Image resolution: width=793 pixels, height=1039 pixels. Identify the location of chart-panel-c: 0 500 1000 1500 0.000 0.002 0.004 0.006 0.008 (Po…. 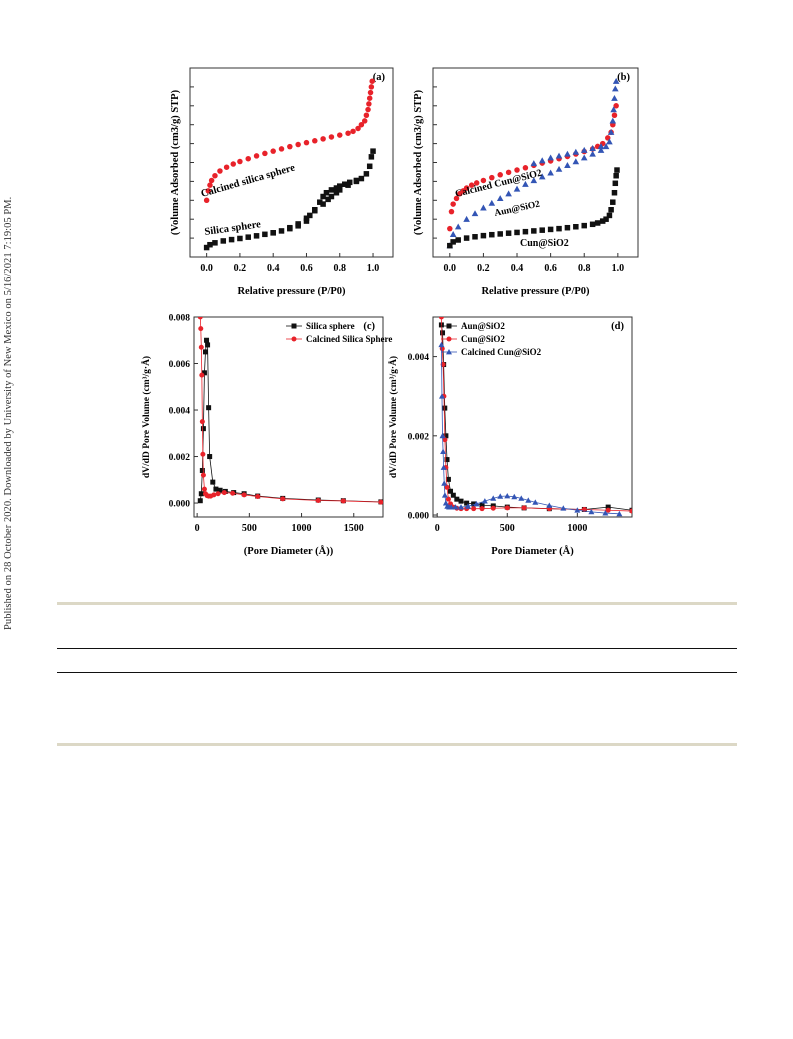
(266, 436).